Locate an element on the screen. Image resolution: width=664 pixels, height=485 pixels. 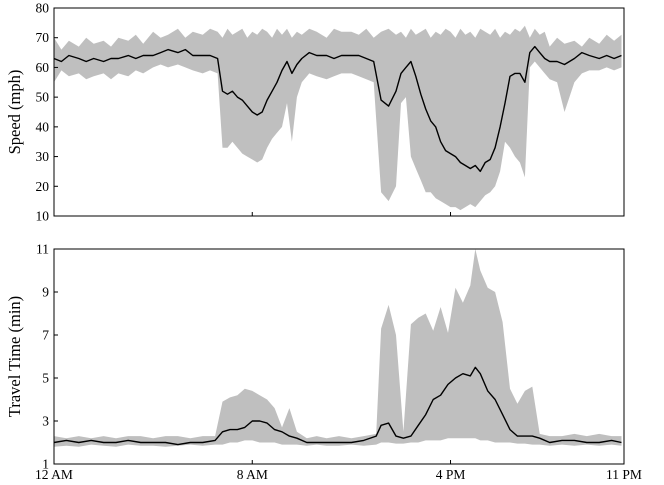
y-tick-label: 50 is located at coordinates (43, 97).